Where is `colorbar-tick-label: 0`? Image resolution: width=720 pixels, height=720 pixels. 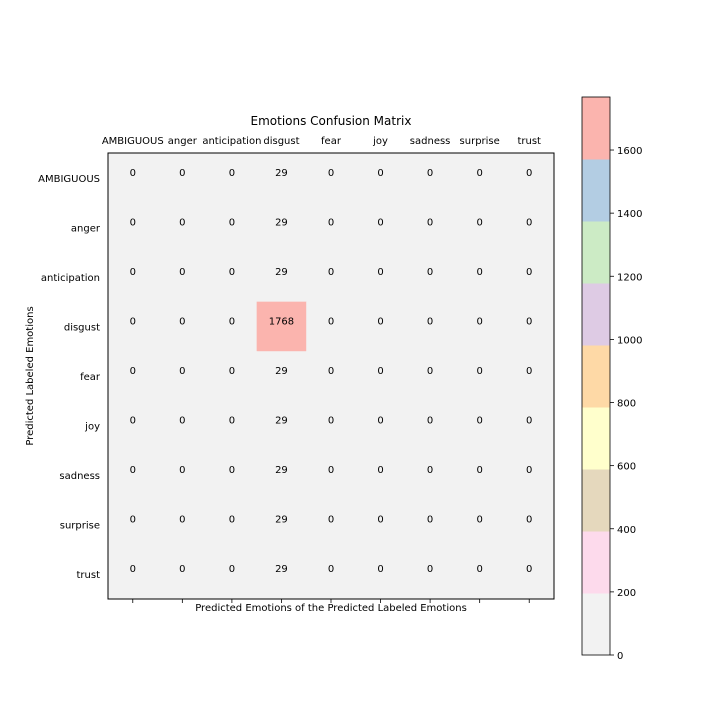 colorbar-tick-label: 0 is located at coordinates (620, 656).